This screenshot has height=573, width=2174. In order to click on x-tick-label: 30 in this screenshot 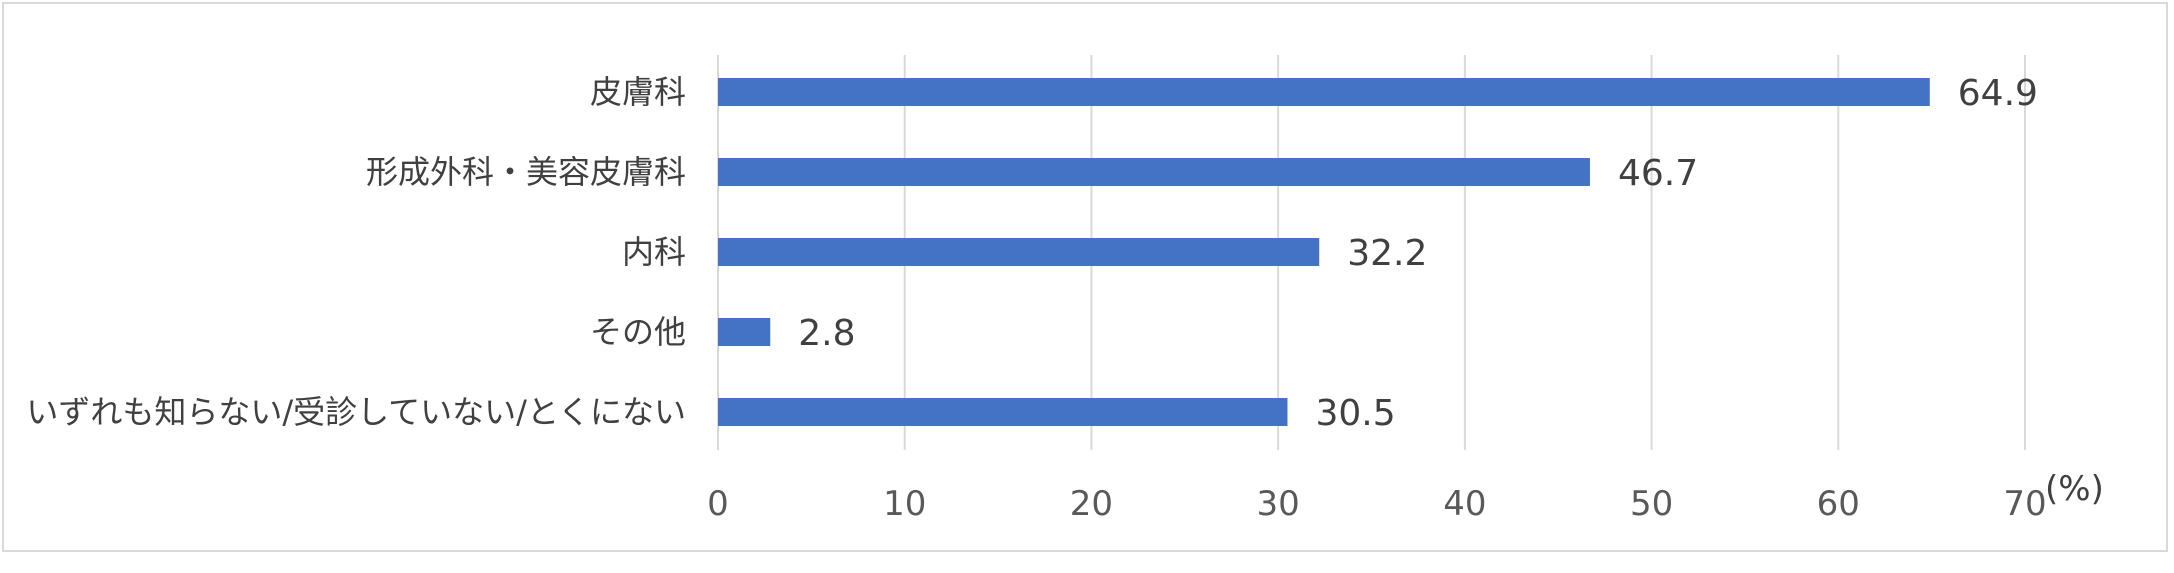, I will do `click(1278, 504)`.